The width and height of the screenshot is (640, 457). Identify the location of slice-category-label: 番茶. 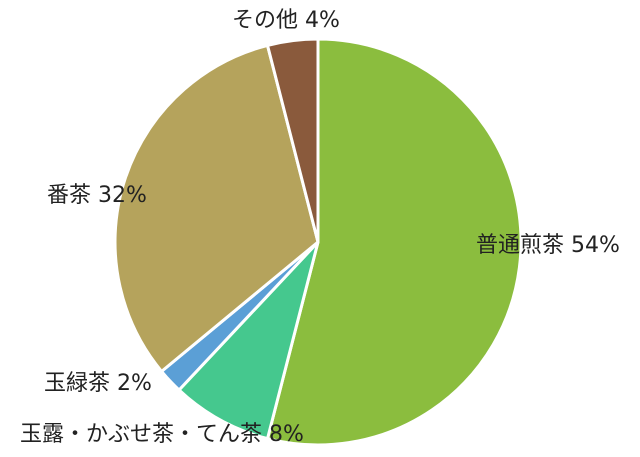
(69, 195).